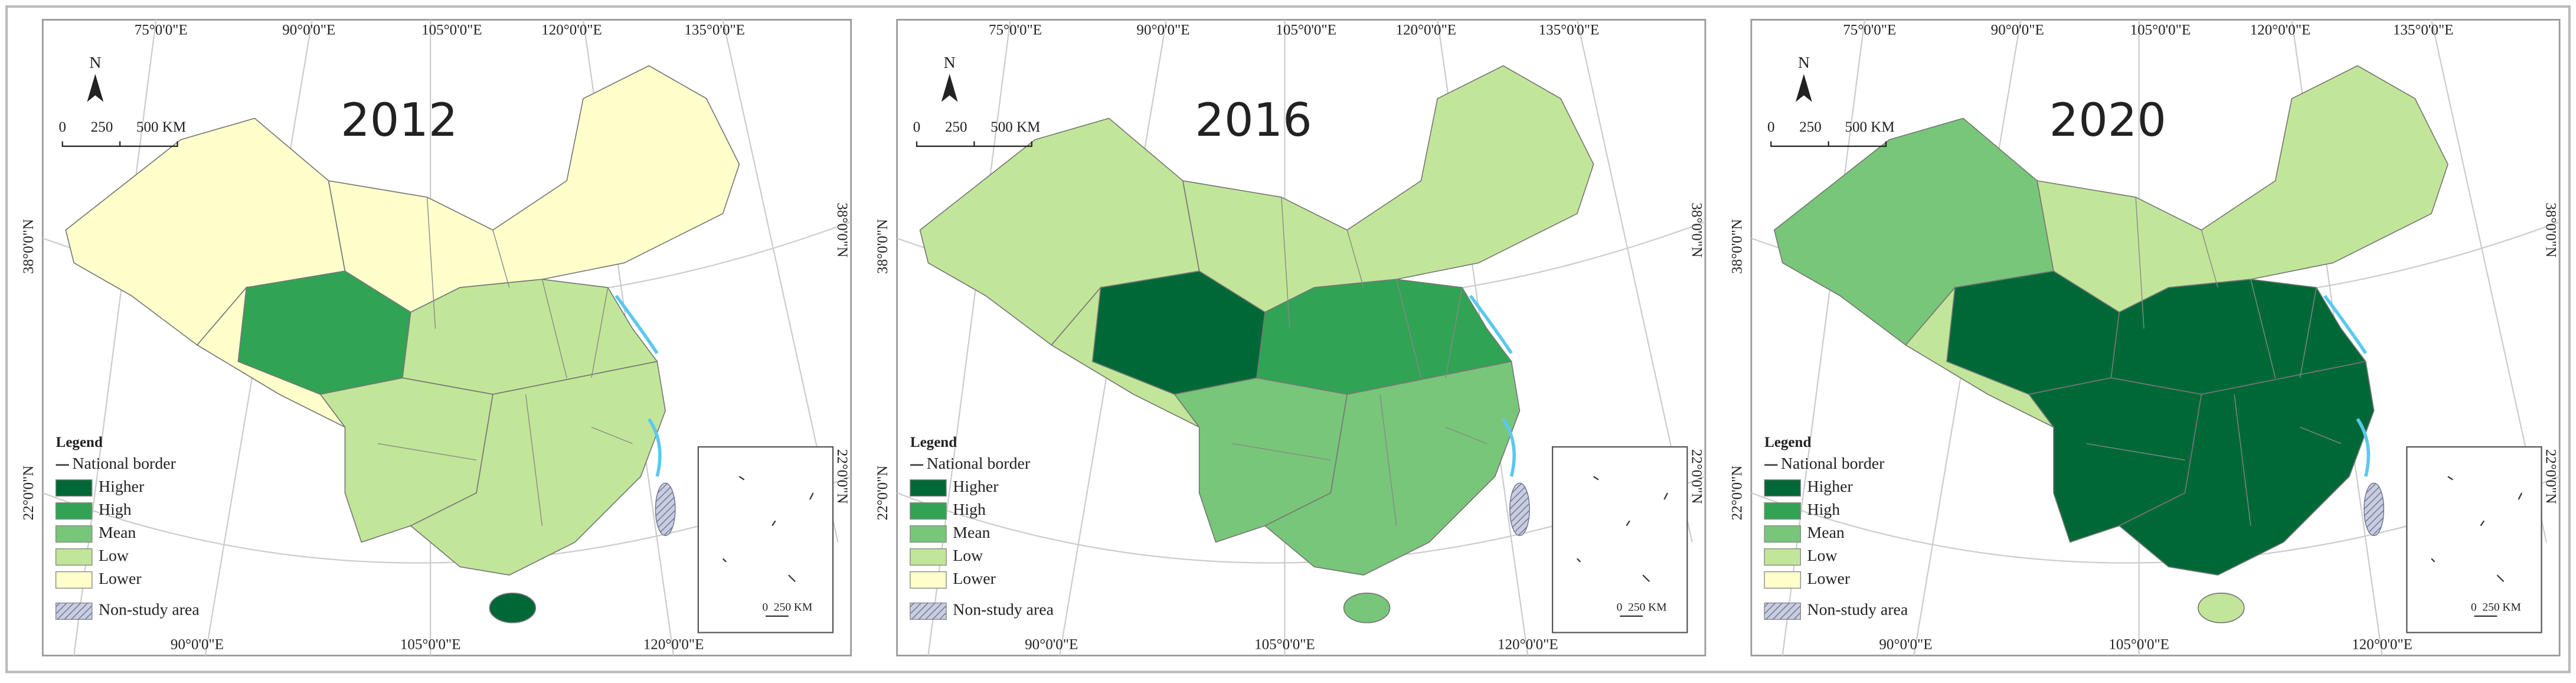 The image size is (2576, 683). What do you see at coordinates (2107, 120) in the screenshot?
I see `panel-year: 2020` at bounding box center [2107, 120].